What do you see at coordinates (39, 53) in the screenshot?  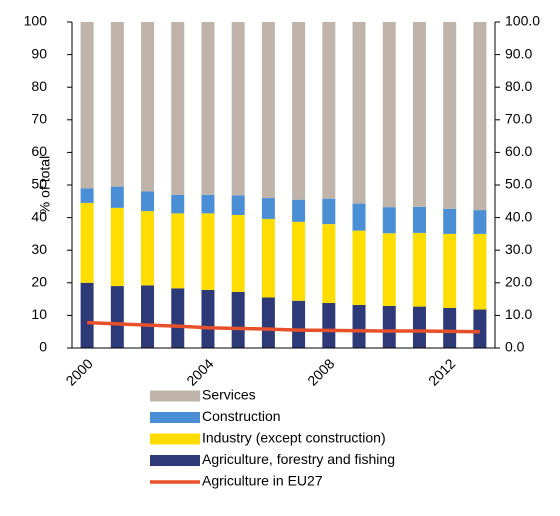 I see `y-tick-label: 90` at bounding box center [39, 53].